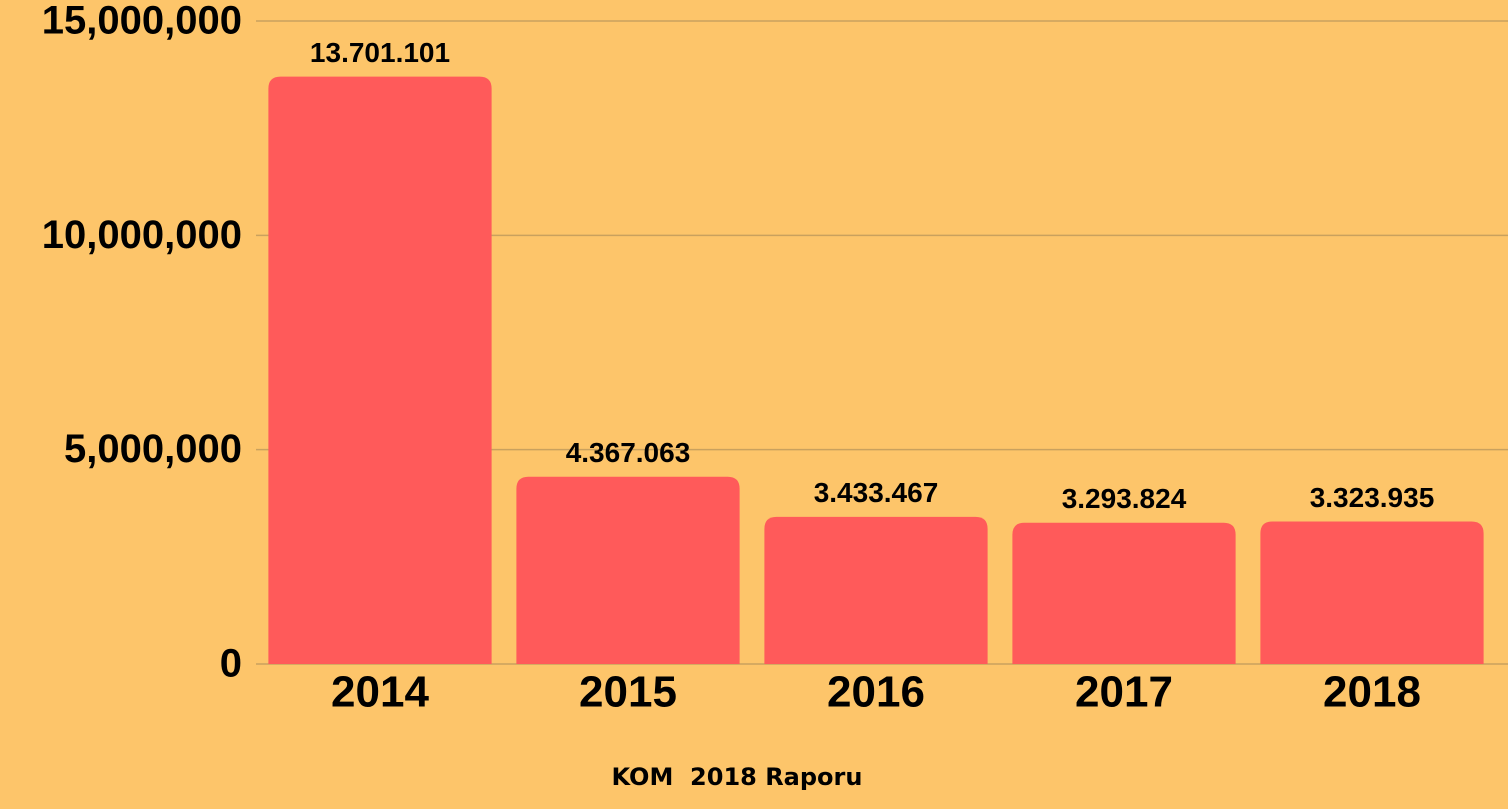 The height and width of the screenshot is (809, 1508). I want to click on y-tick-label: 15,000,000, so click(142, 21).